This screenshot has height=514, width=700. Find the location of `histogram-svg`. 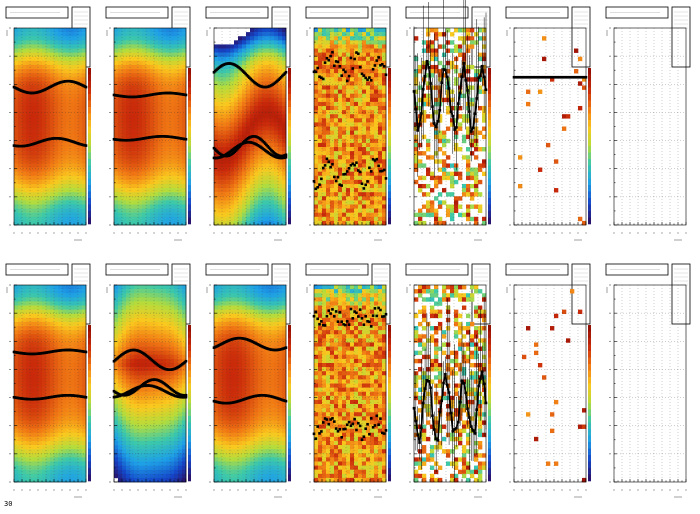

histogram-svg is located at coordinates (48, 123).